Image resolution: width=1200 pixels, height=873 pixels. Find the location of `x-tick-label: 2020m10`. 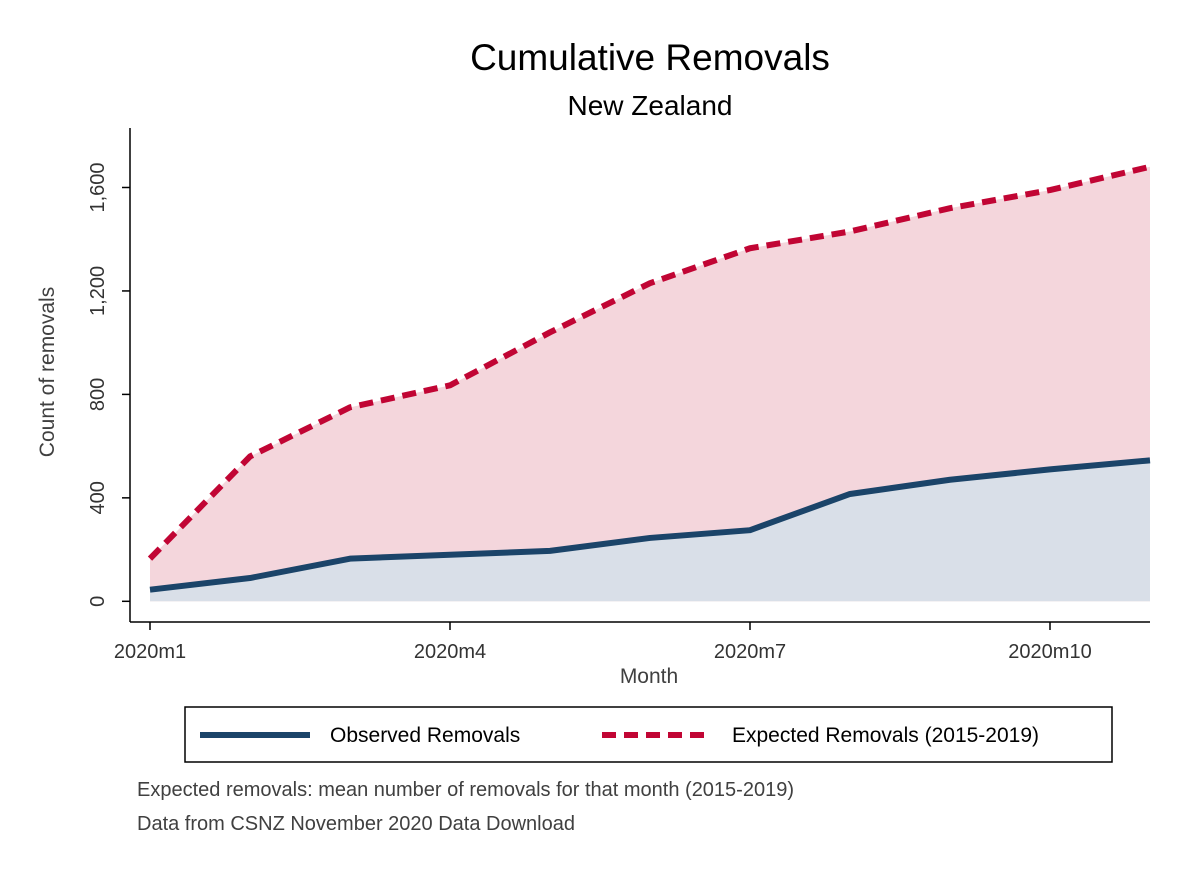

x-tick-label: 2020m10 is located at coordinates (1049, 652).